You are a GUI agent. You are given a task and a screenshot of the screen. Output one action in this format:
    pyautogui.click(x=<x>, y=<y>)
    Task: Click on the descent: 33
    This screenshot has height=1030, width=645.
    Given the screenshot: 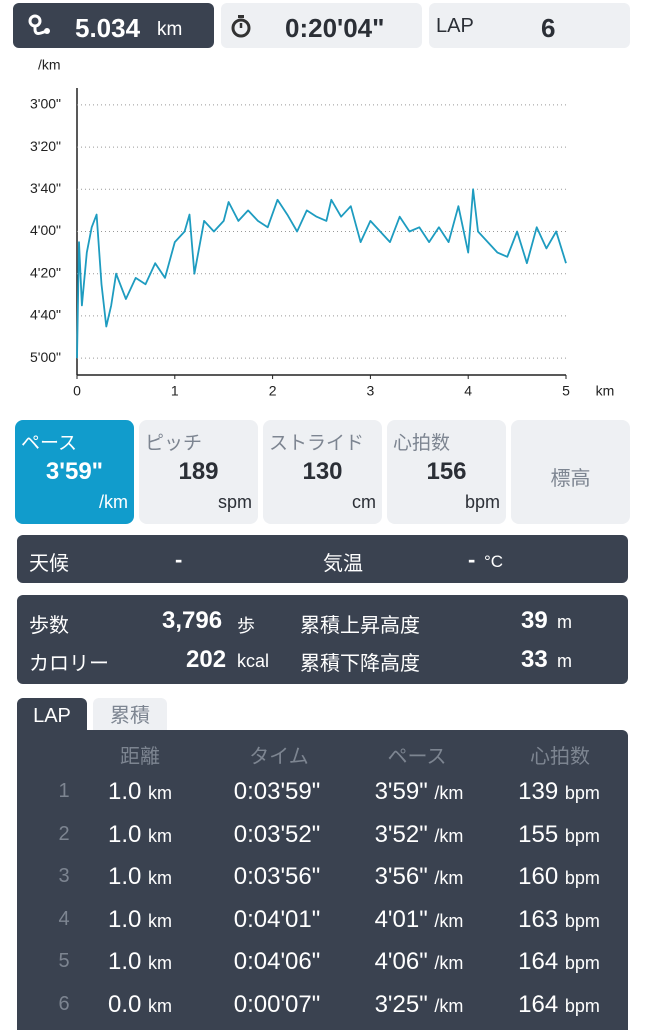 What is the action you would take?
    pyautogui.click(x=534, y=659)
    